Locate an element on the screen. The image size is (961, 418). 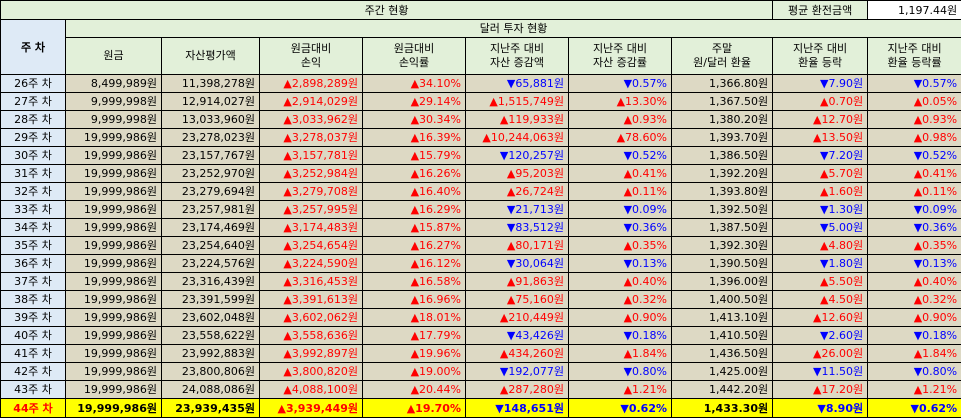
week-cell: 36주 차 is located at coordinates (33, 264).